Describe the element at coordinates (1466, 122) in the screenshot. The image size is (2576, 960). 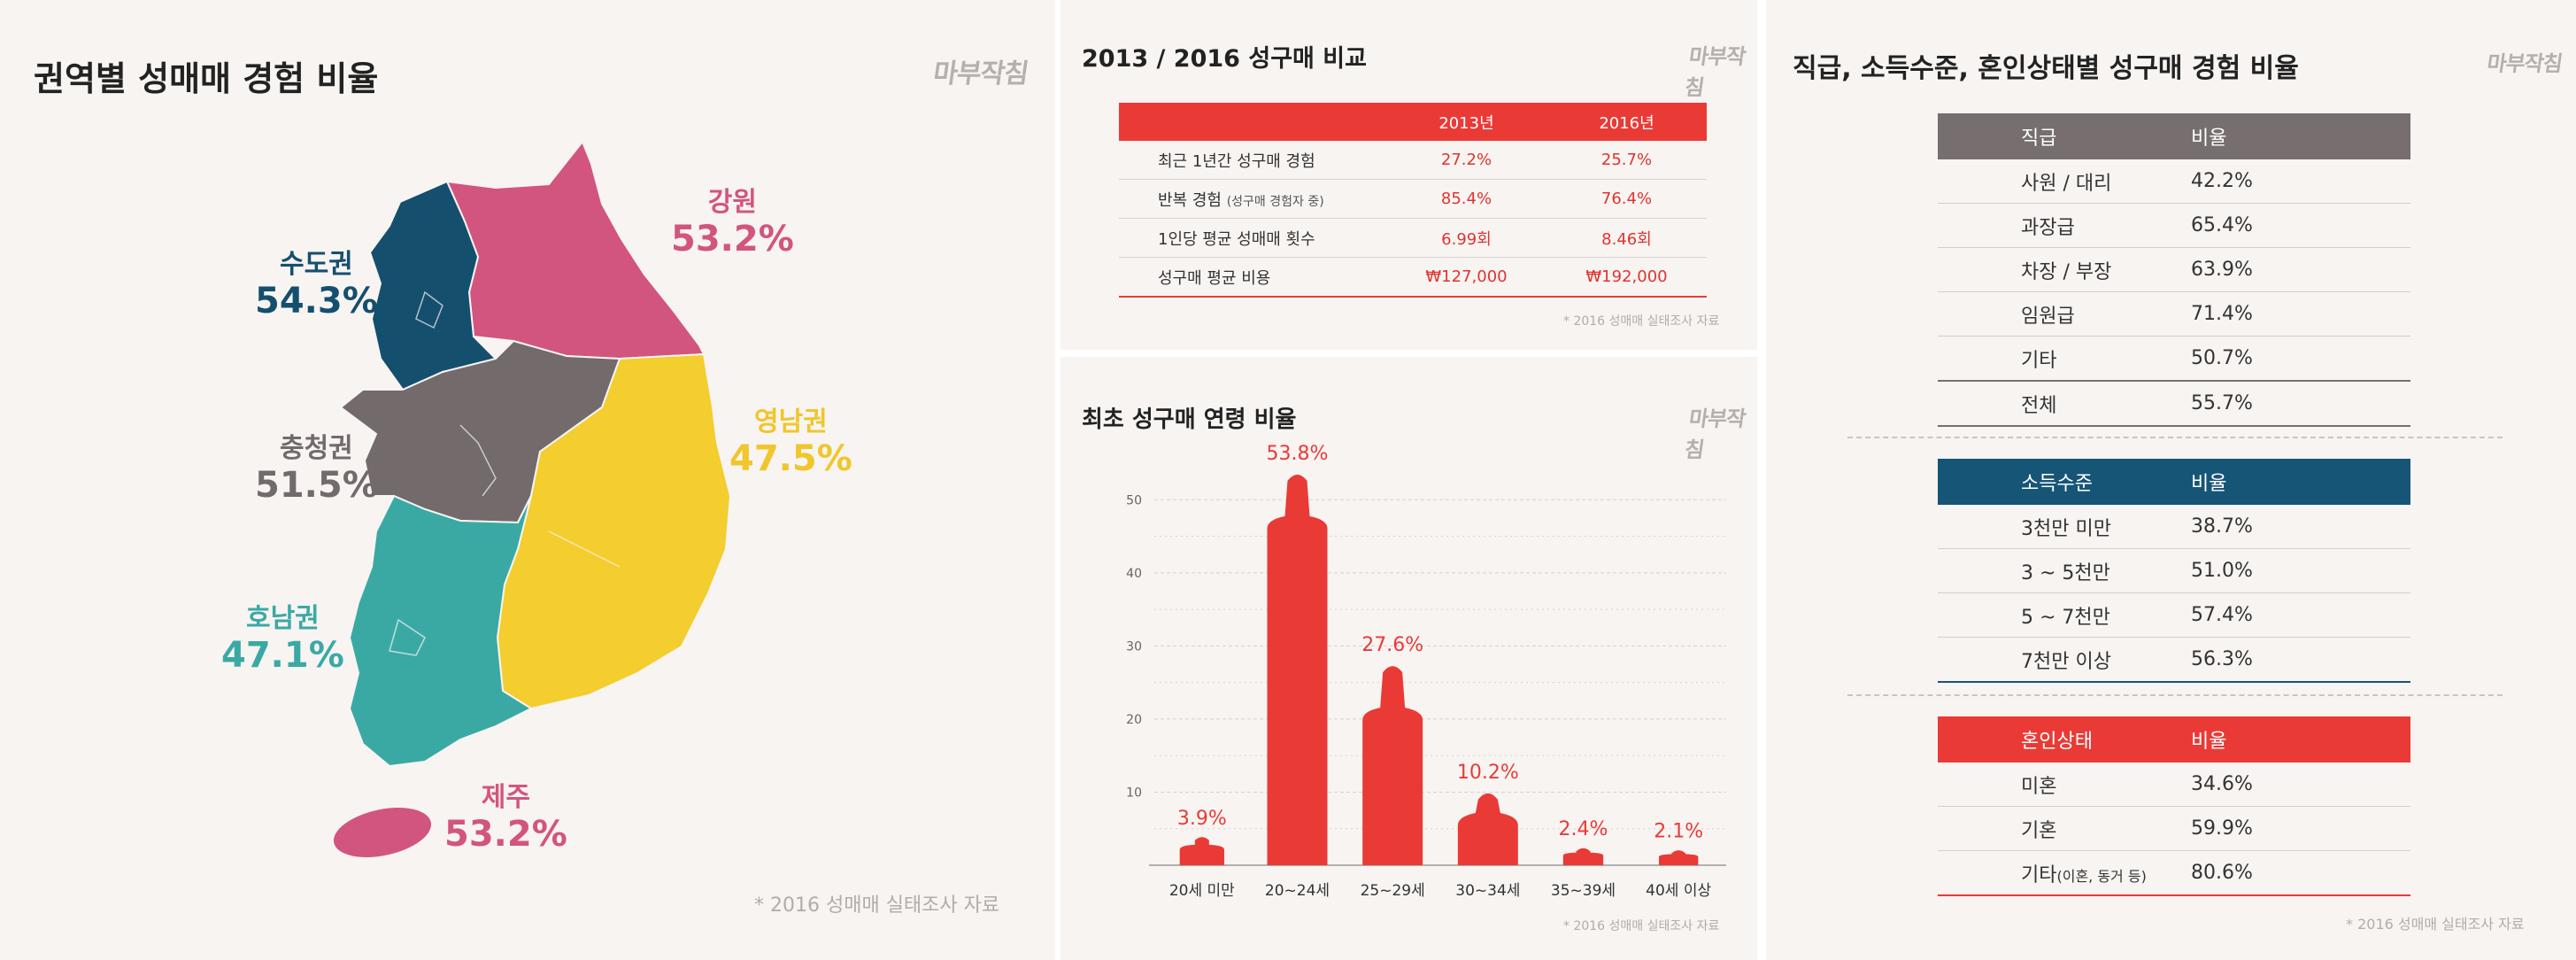
I see `header-cell: 2013년` at that location.